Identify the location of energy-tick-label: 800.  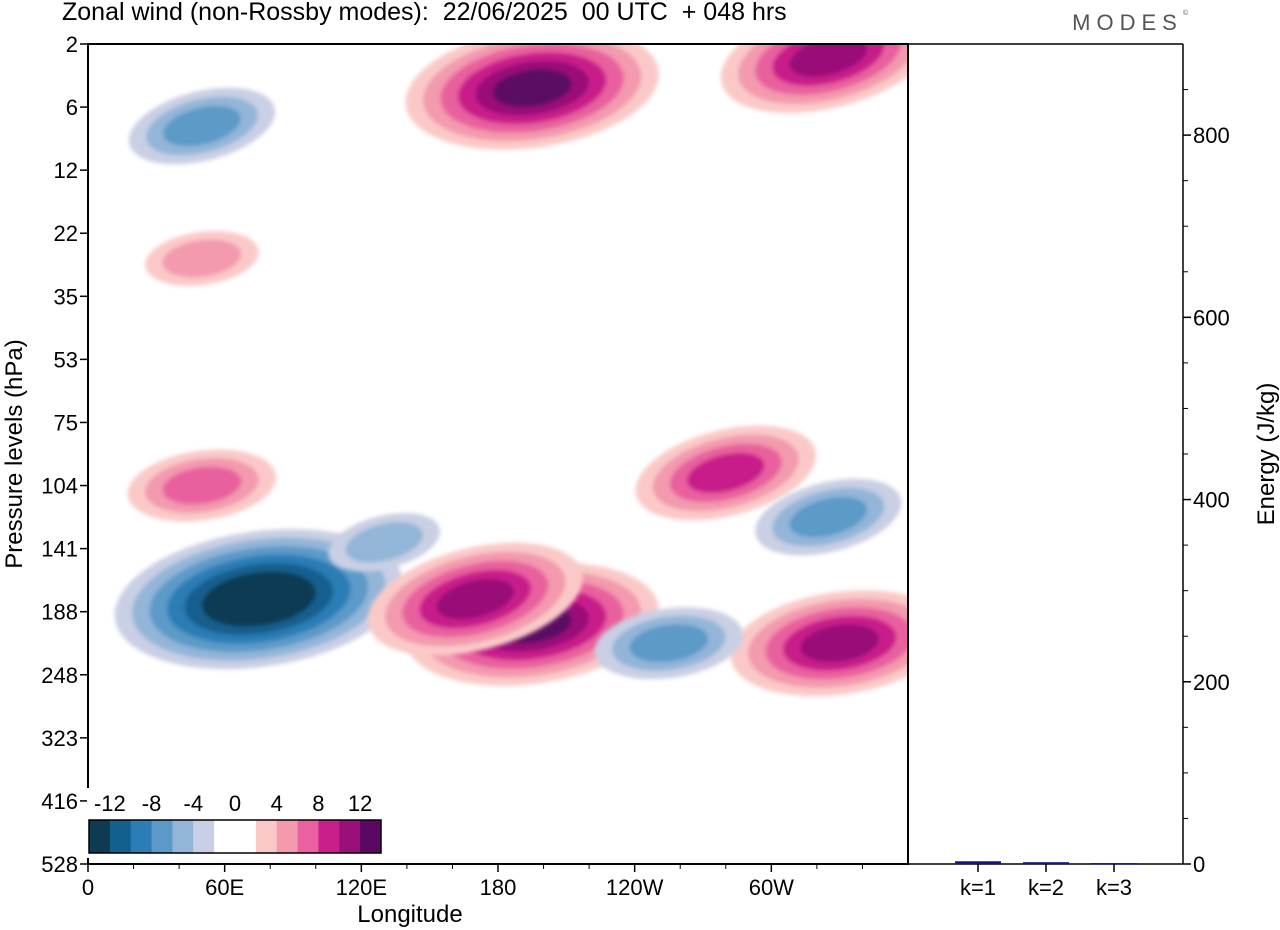
(1211, 135).